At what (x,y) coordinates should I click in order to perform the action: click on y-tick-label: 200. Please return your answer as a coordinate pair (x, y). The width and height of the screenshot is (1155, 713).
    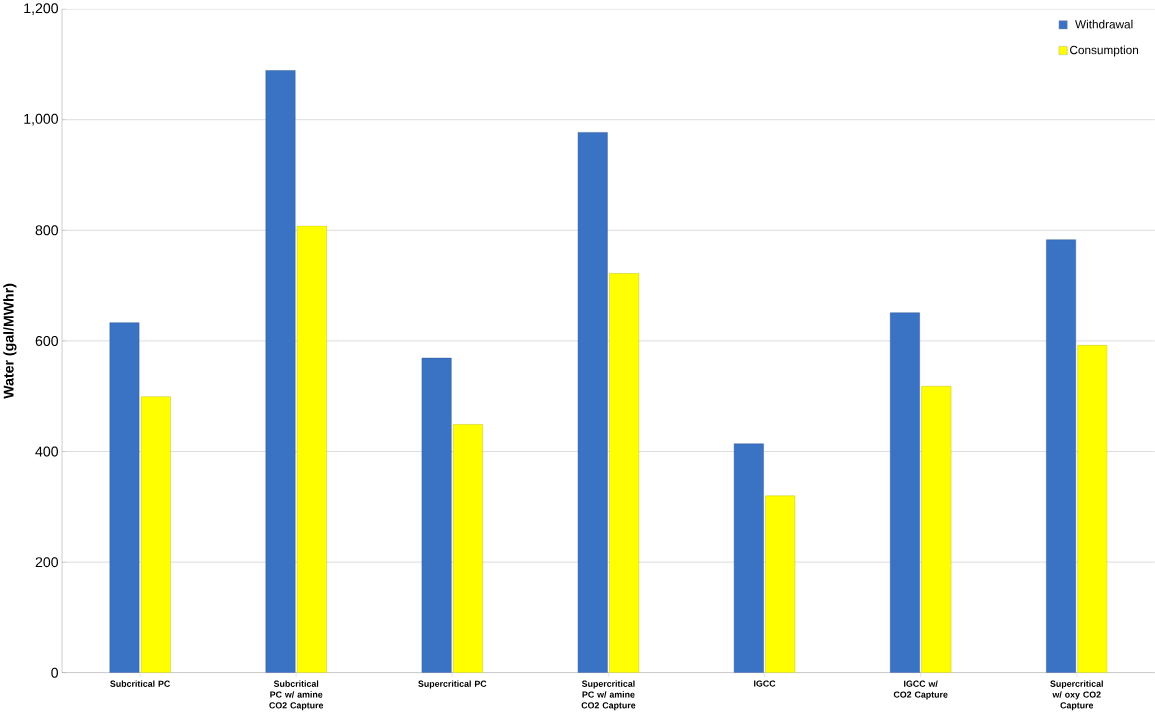
    Looking at the image, I should click on (47, 561).